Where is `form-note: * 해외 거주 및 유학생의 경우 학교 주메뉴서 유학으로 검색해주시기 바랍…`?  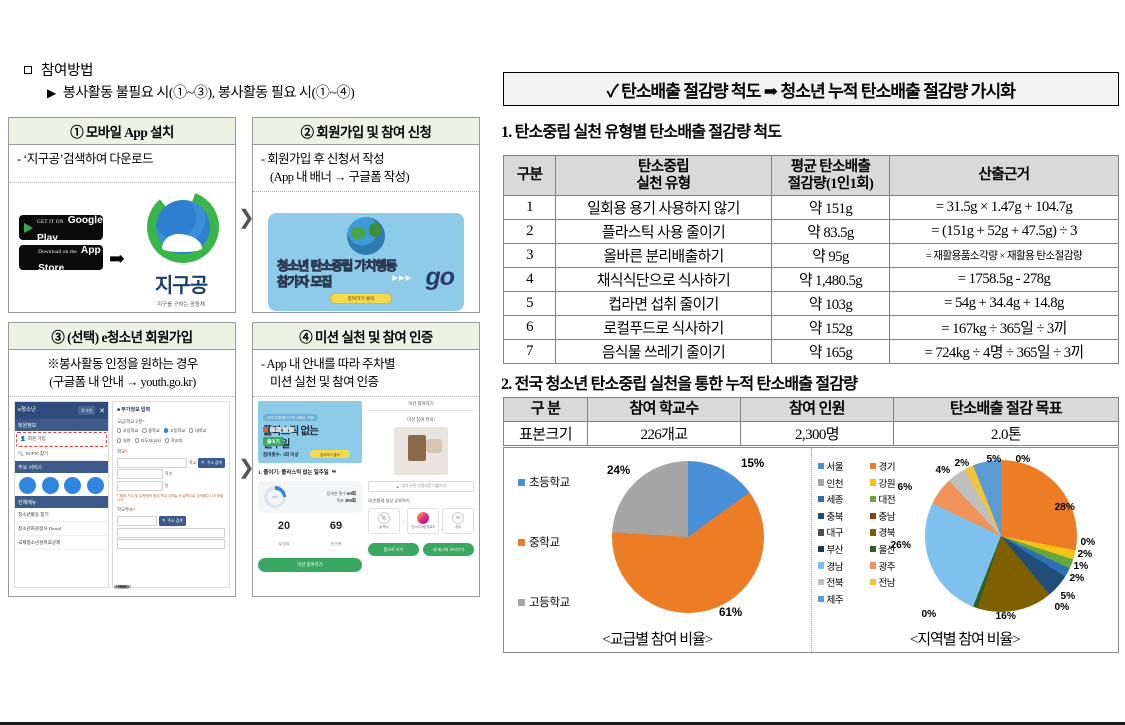
form-note: * 해외 거주 및 유학생의 경우 학교 주메뉴서 유학으로 검색해주시기 바랍… is located at coordinates (170, 498).